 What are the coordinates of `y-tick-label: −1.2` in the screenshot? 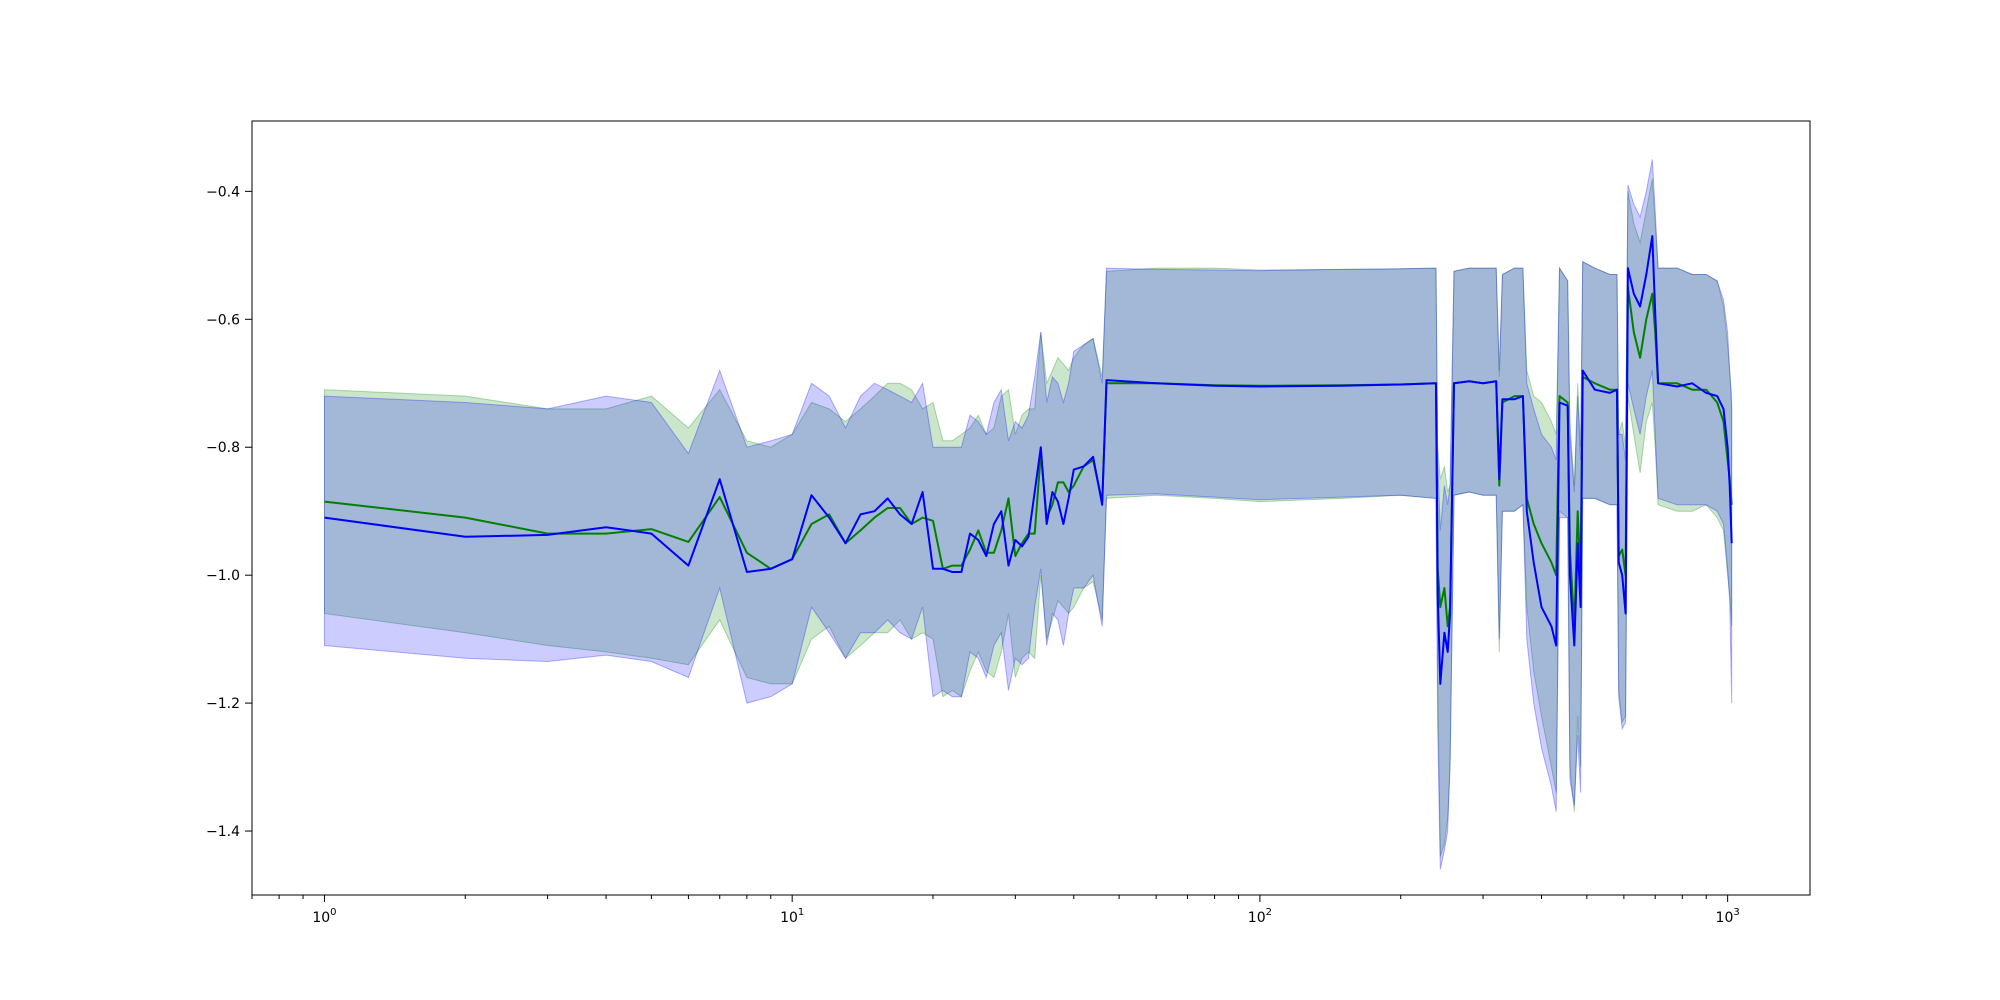 It's located at (223, 704).